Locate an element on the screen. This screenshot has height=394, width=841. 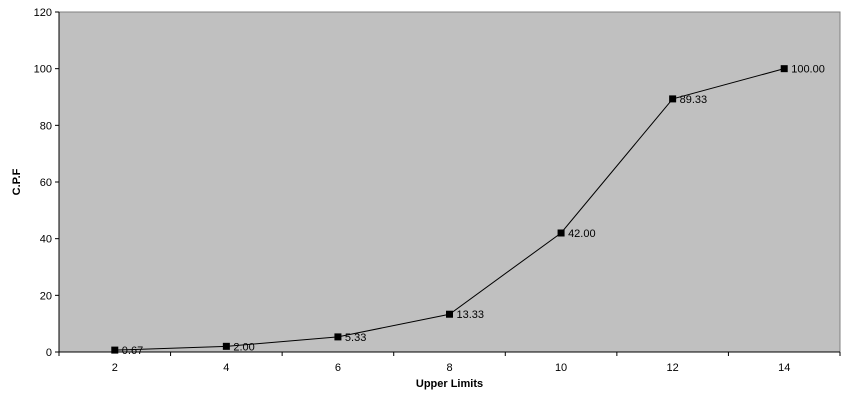
x-tick-label: 6 is located at coordinates (338, 368).